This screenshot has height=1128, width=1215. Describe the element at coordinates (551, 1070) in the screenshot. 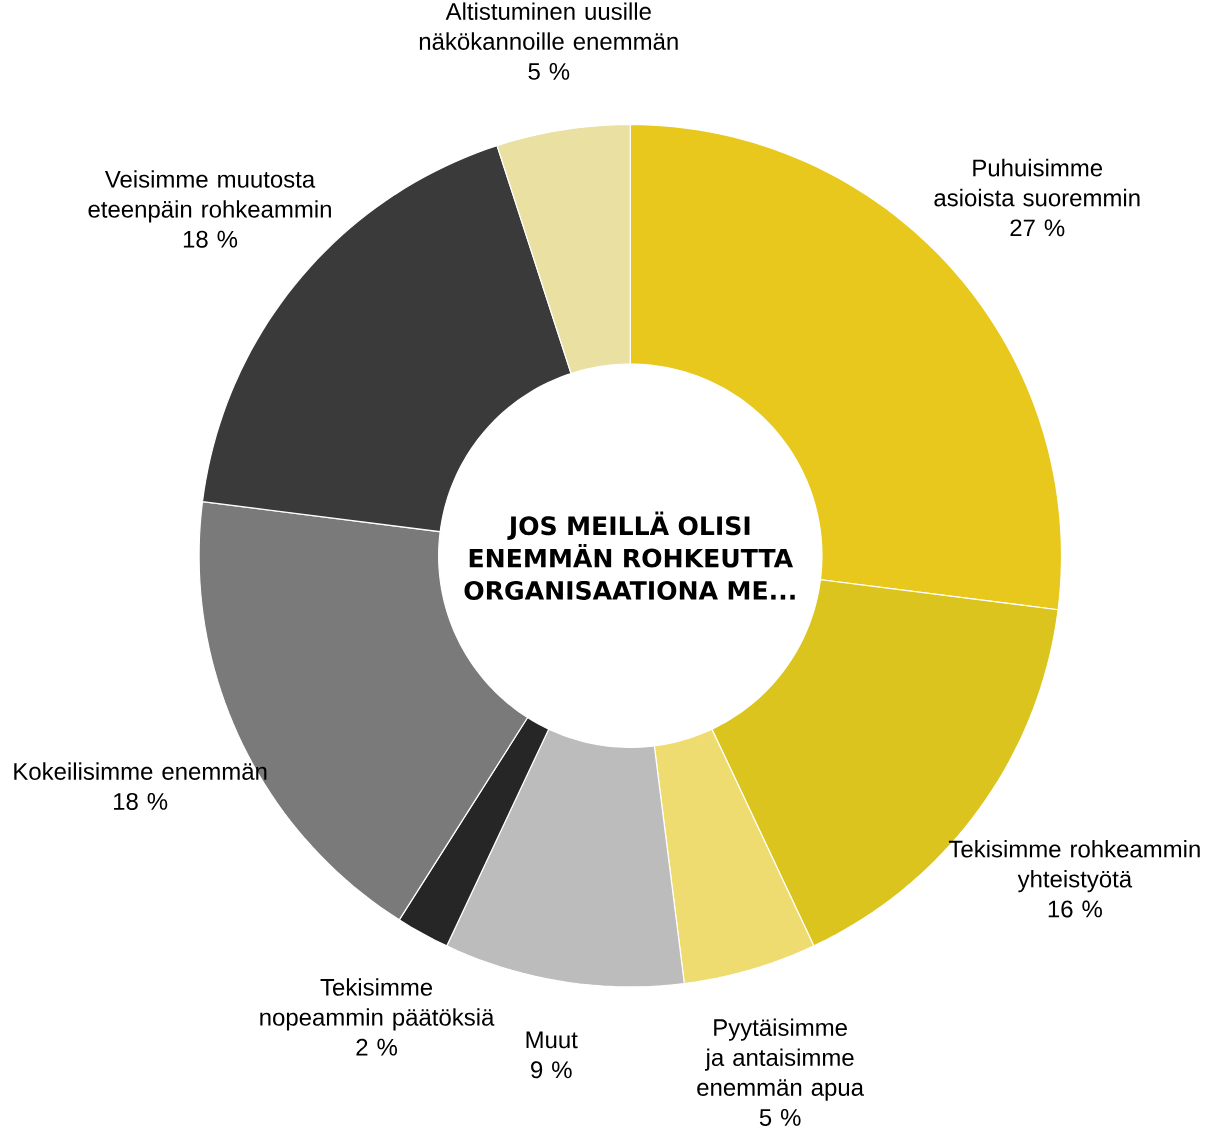

I see `data-label: 9 %` at that location.